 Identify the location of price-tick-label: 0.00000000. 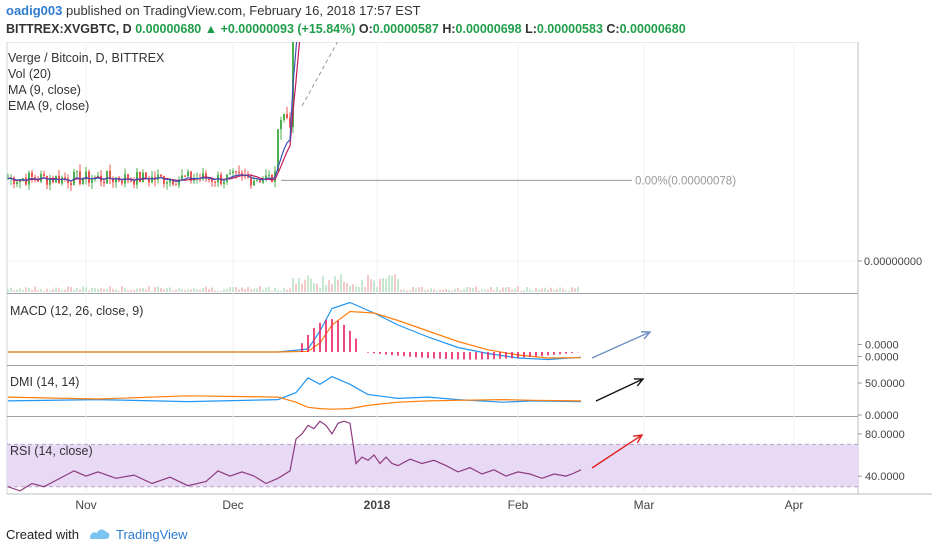
(893, 262).